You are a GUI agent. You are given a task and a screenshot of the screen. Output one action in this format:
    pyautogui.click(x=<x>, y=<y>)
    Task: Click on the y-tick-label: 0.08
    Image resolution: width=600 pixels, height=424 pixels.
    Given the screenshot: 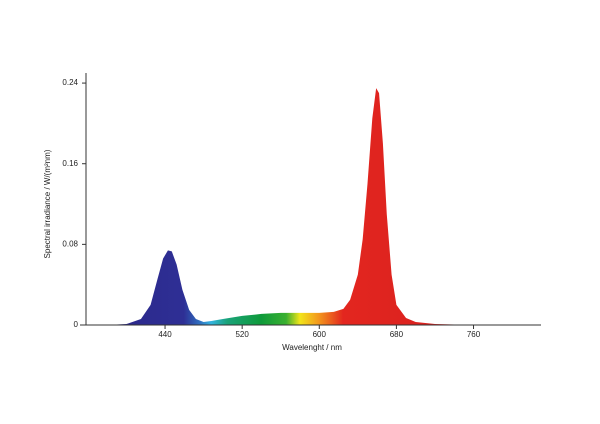 What is the action you would take?
    pyautogui.click(x=70, y=243)
    